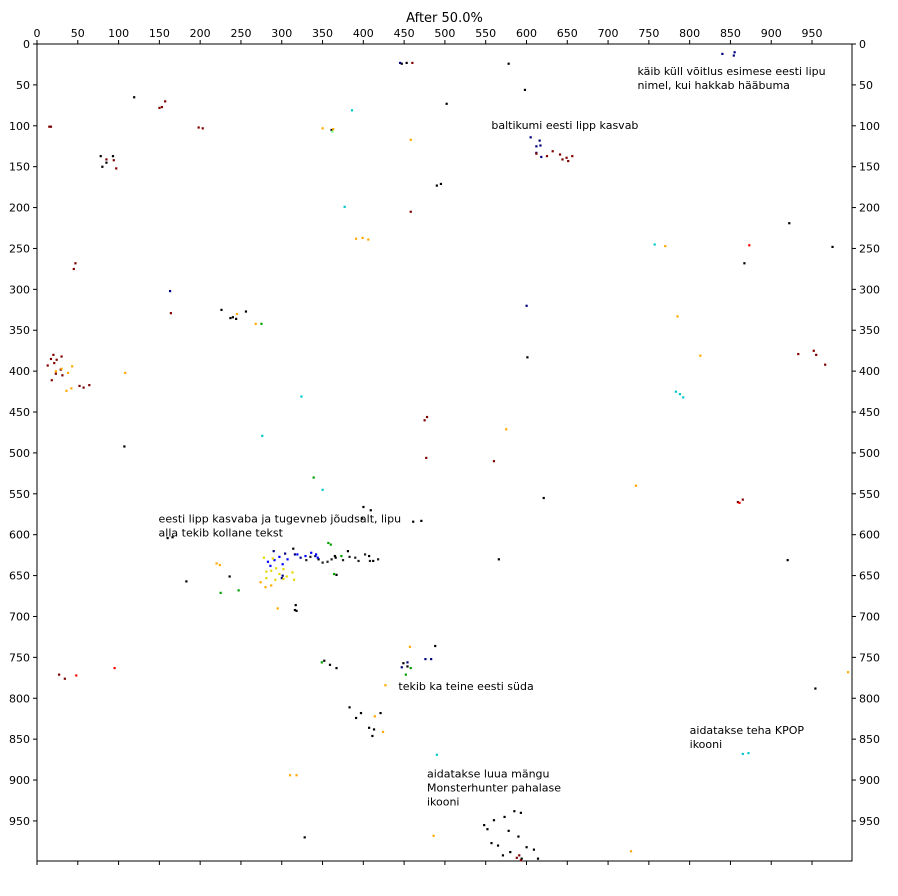  I want to click on y-tick-label-left: 850, so click(19, 739).